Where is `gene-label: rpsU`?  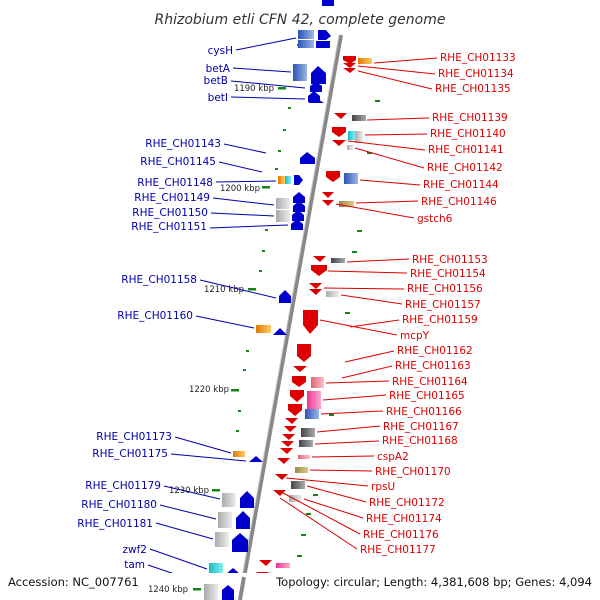
gene-label: rpsU is located at coordinates (383, 487).